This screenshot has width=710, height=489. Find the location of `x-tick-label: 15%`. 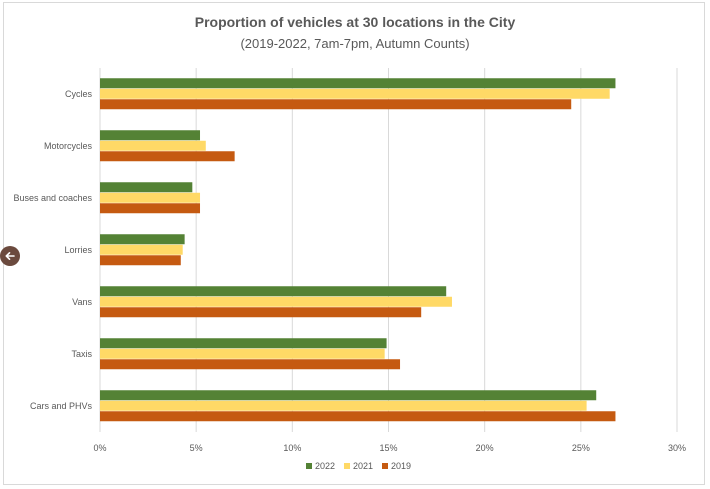

x-tick-label: 15% is located at coordinates (388, 448).